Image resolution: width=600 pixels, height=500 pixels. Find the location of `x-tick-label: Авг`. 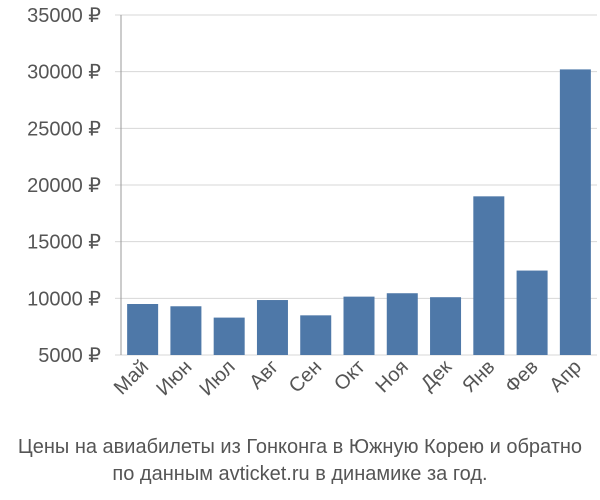

x-tick-label: Авг is located at coordinates (264, 375).